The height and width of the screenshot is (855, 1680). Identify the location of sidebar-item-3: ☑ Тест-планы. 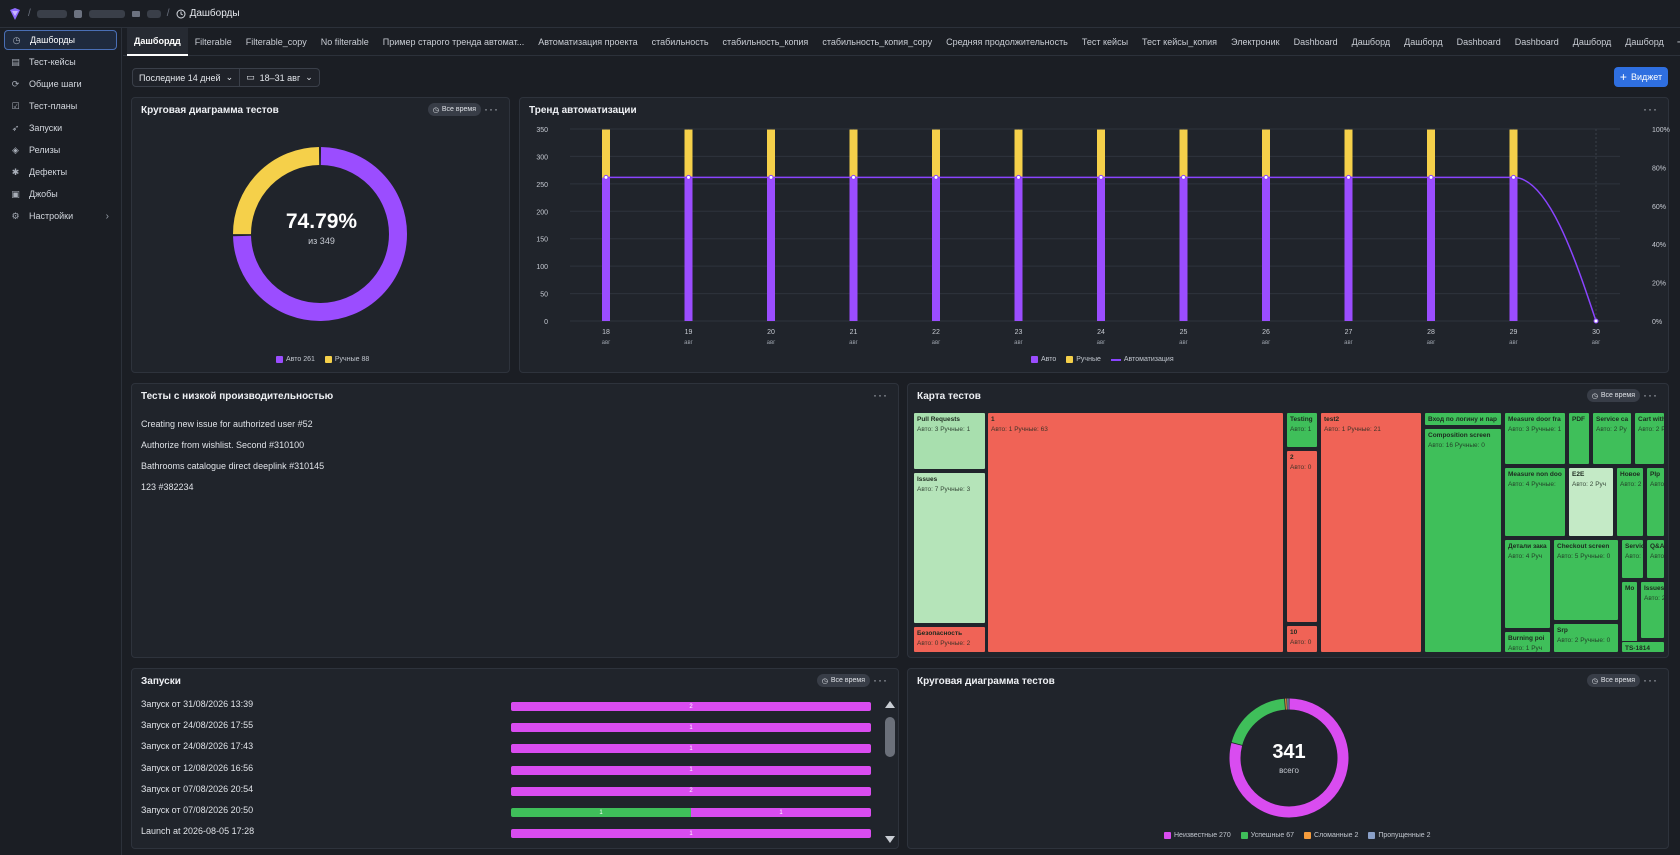
(60, 106).